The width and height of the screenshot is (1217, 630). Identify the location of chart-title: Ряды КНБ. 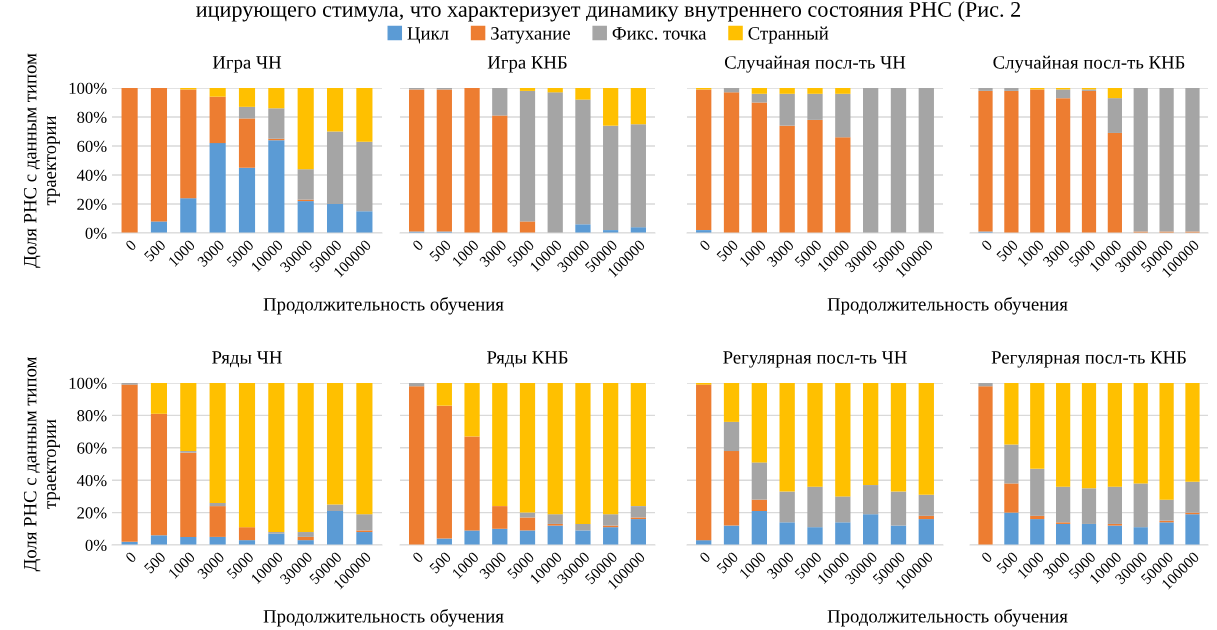
(527, 359).